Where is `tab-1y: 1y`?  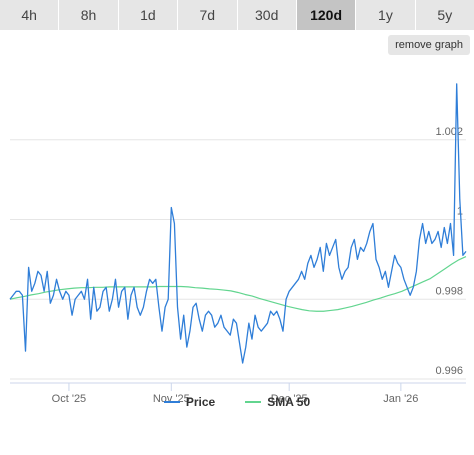 tab-1y: 1y is located at coordinates (386, 15).